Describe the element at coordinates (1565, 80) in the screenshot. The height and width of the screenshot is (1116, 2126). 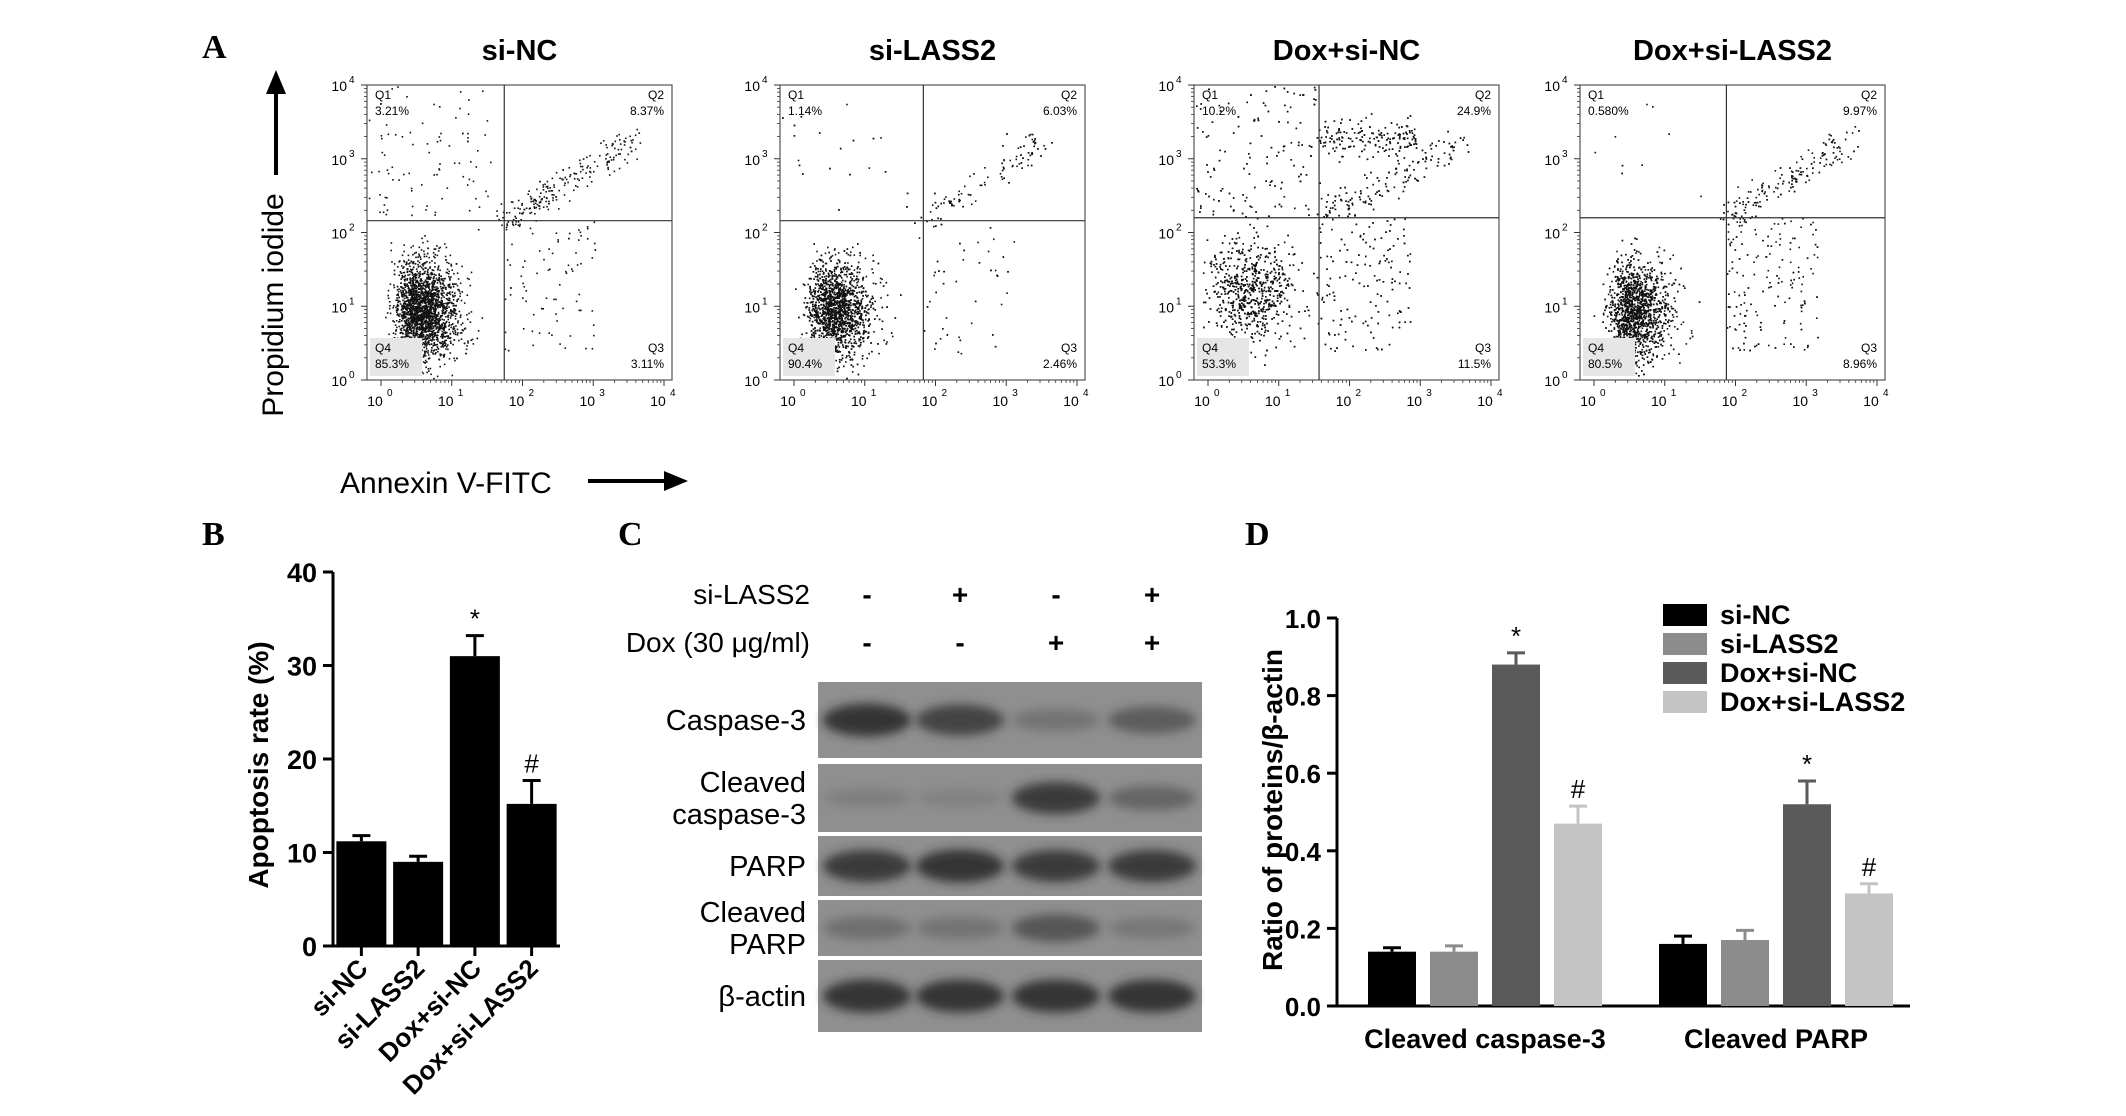
I see `y-tick-exponent: 4` at that location.